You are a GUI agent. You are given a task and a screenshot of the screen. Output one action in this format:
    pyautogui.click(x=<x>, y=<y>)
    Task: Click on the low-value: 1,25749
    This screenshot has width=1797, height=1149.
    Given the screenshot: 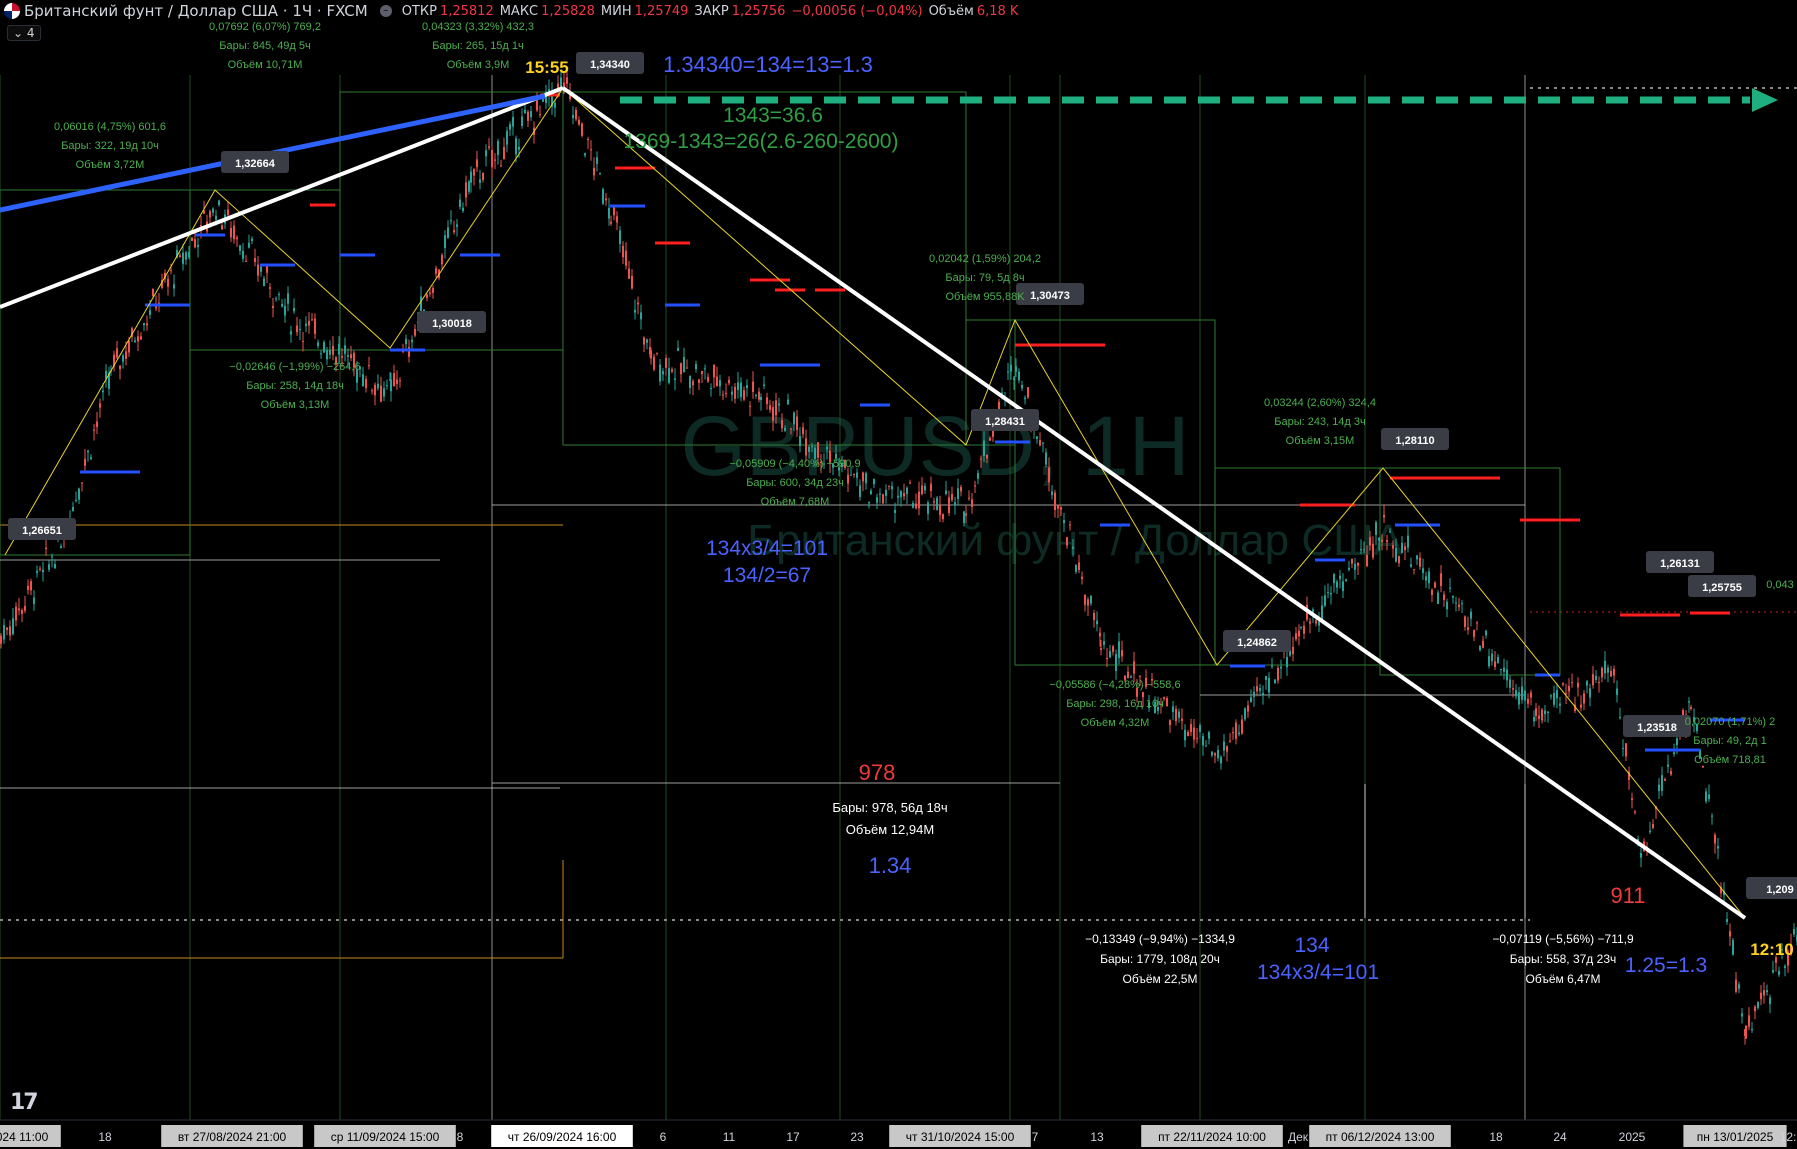 What is the action you would take?
    pyautogui.click(x=661, y=11)
    